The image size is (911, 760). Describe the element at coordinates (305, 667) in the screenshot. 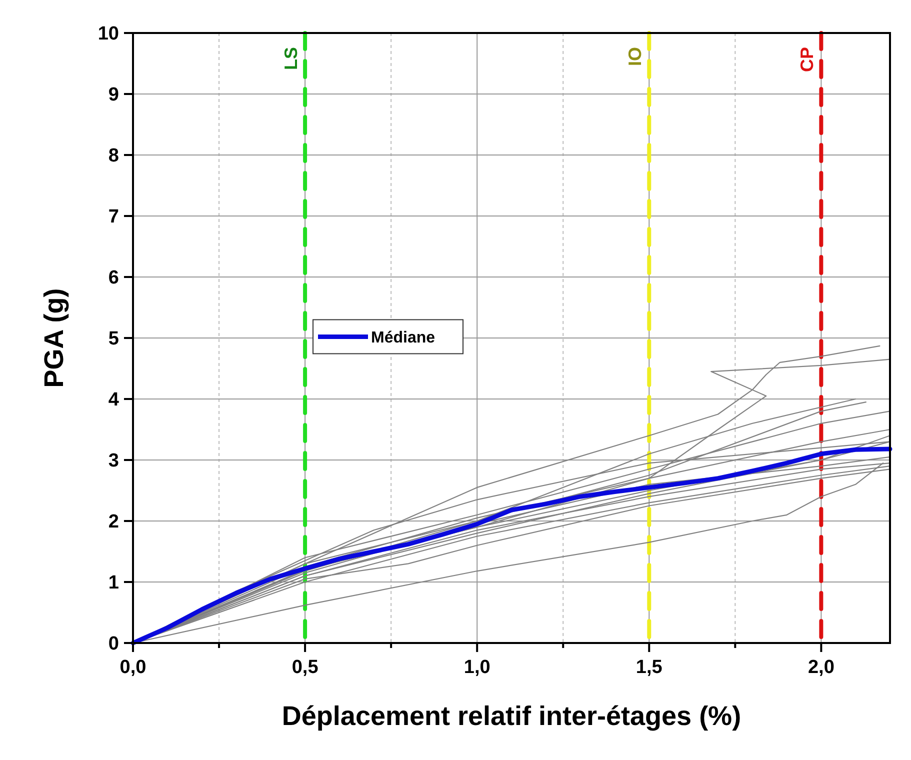

I see `x-tick-label: 0,5` at that location.